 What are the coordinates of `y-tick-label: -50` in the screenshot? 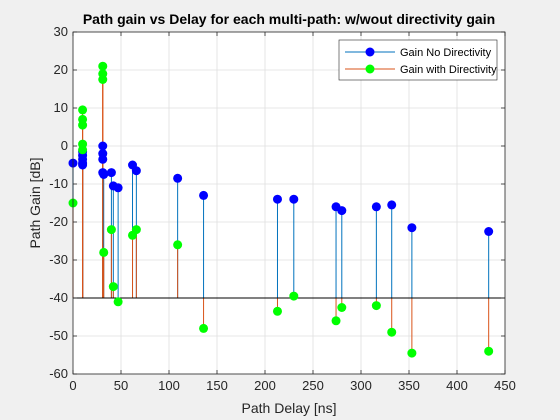 It's located at (58, 335).